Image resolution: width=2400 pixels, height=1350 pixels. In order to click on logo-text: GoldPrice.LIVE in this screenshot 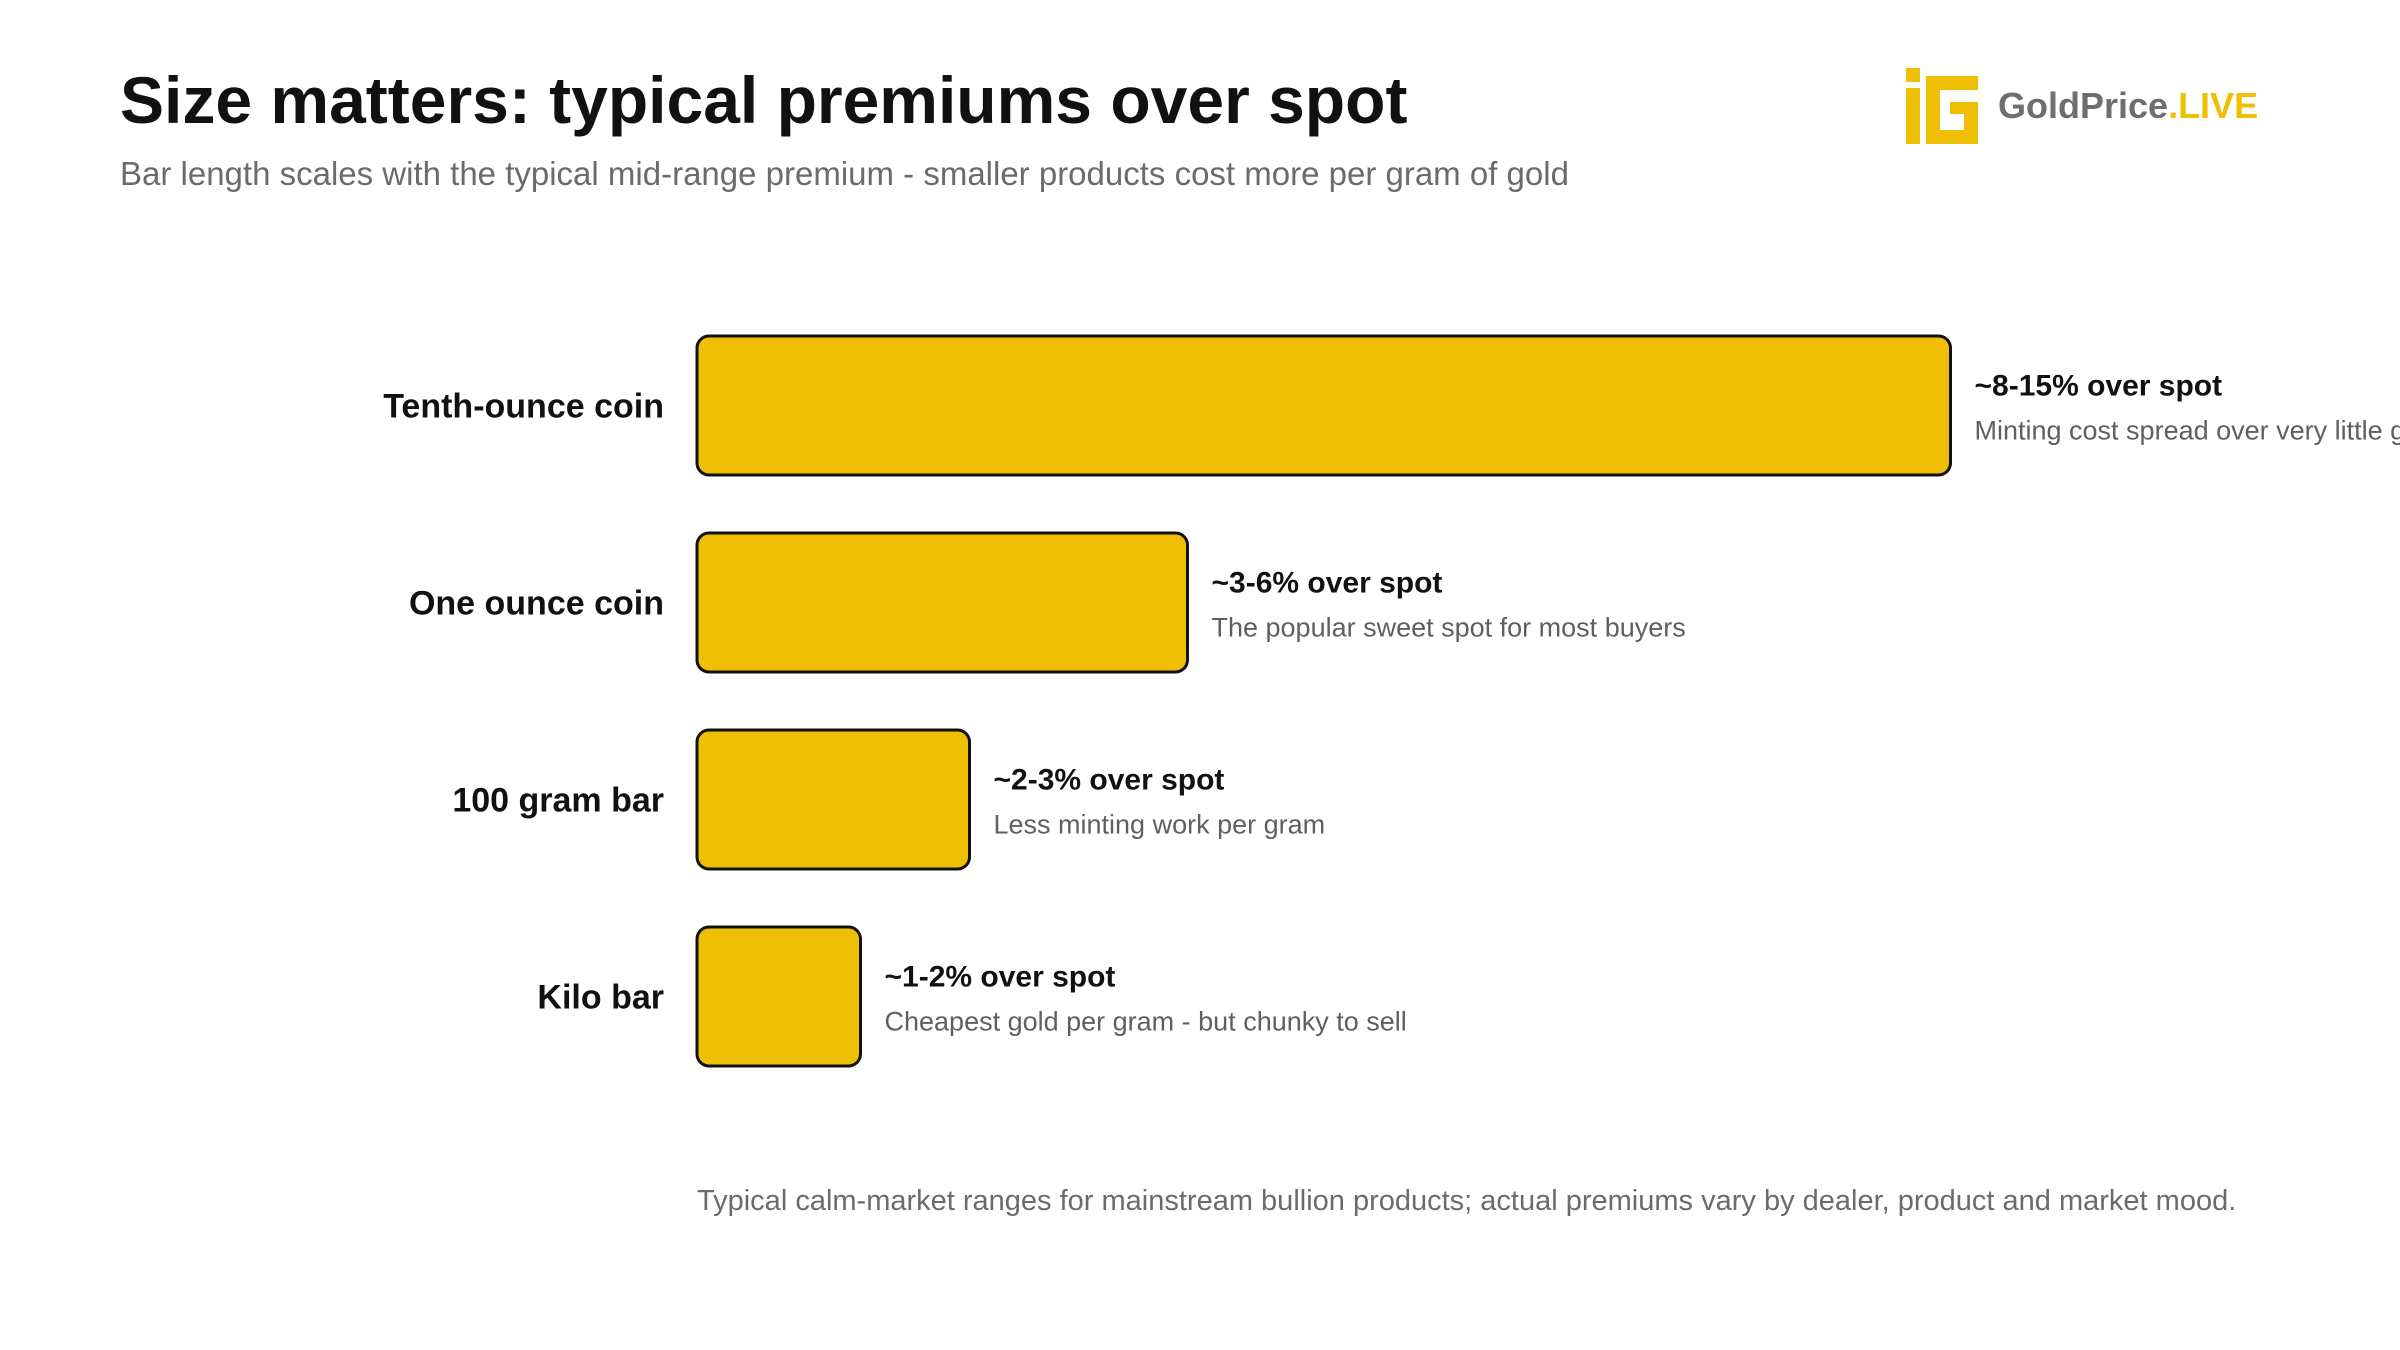, I will do `click(2128, 106)`.